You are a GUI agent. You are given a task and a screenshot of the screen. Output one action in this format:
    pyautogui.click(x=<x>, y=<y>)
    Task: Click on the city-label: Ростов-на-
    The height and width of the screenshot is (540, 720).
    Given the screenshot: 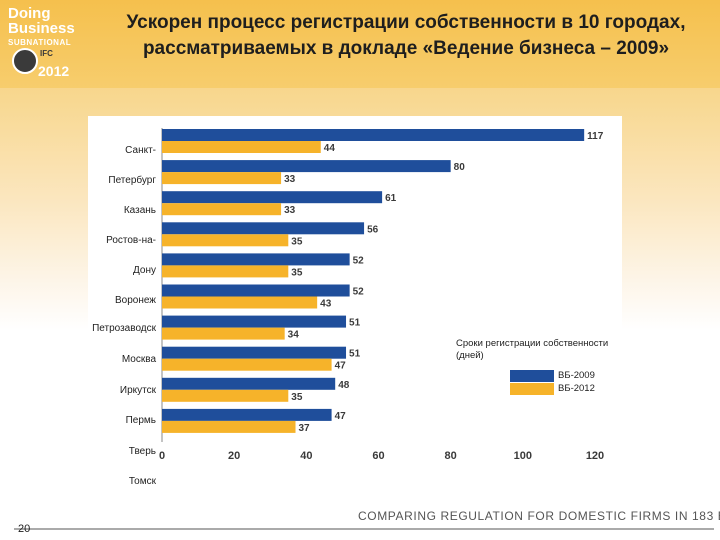 What is the action you would take?
    pyautogui.click(x=131, y=240)
    